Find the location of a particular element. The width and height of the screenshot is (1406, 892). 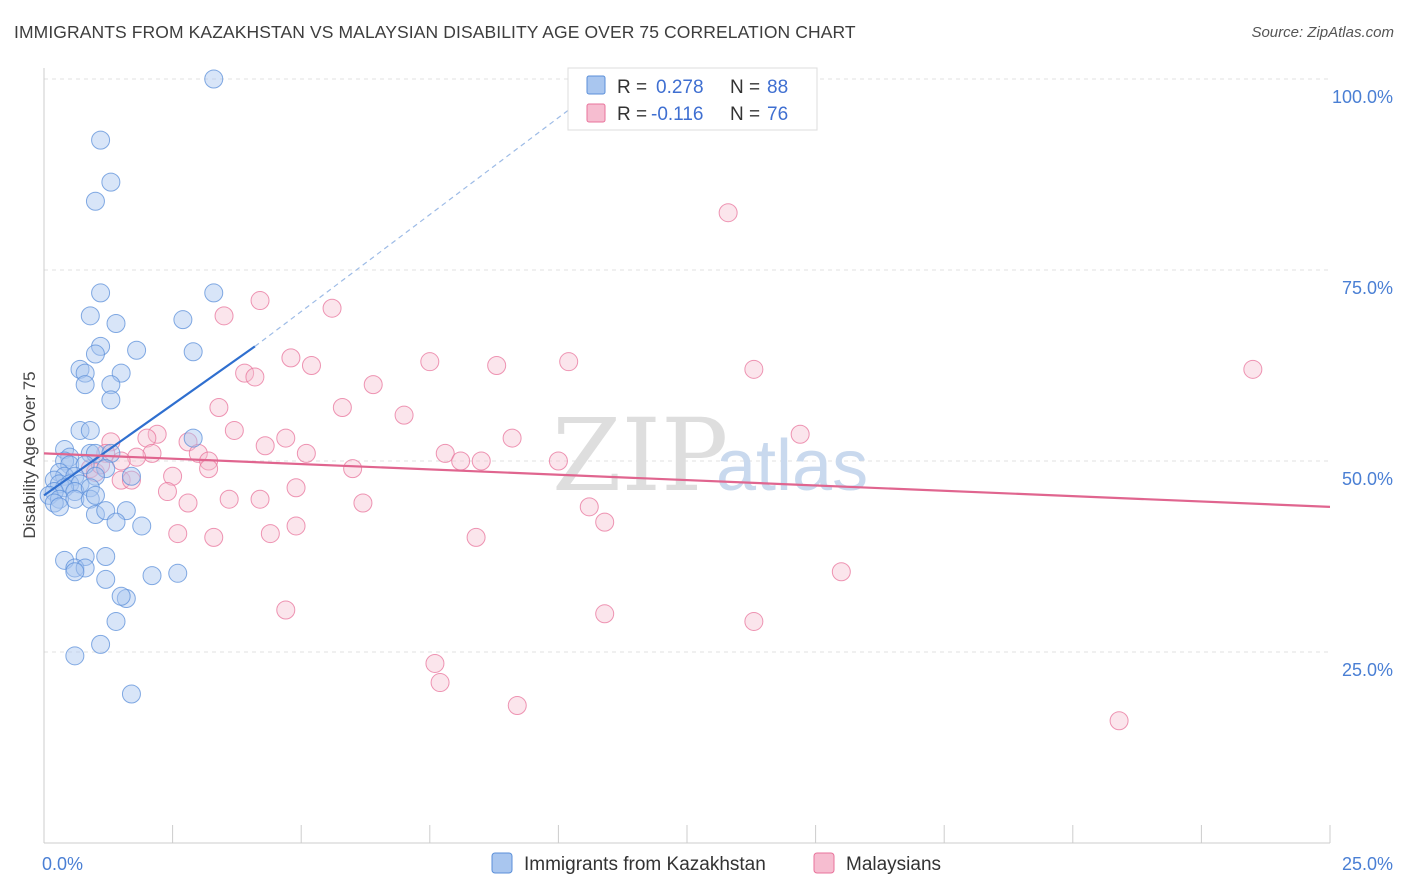

y-tick-labels: 25.0% 50.0% 75.0% 100.0% is located at coordinates (1362, 383).